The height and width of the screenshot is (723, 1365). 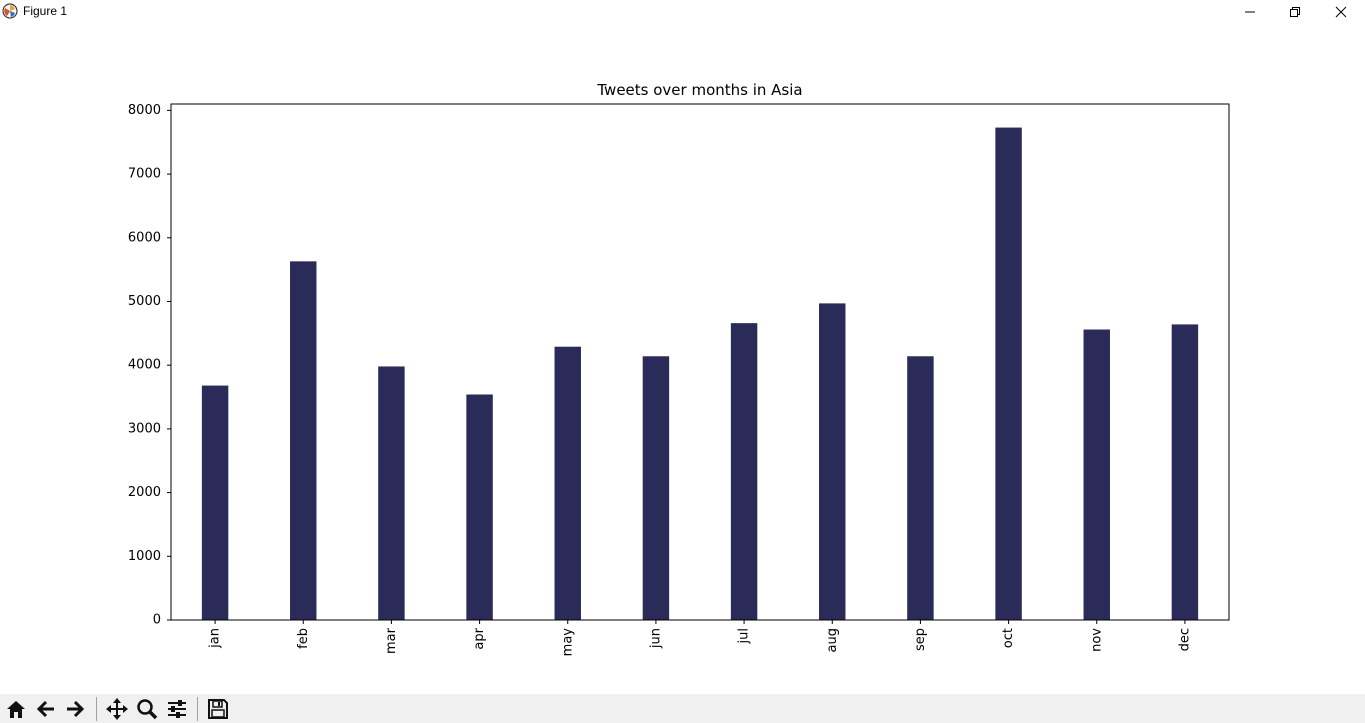 What do you see at coordinates (215, 502) in the screenshot?
I see `bar-jan` at bounding box center [215, 502].